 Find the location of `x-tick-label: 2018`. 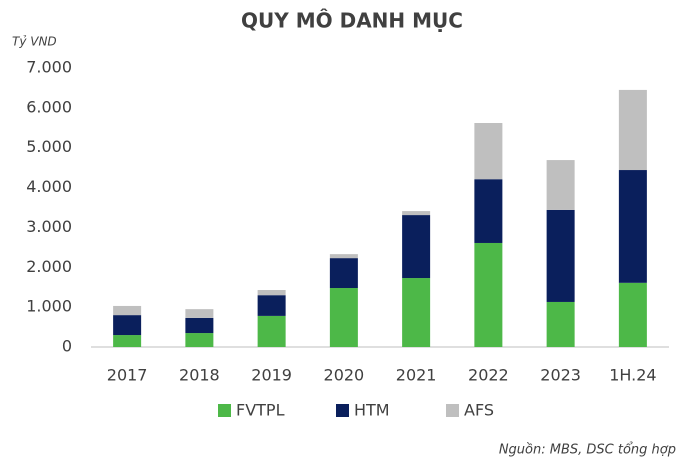

x-tick-label: 2018 is located at coordinates (199, 375).